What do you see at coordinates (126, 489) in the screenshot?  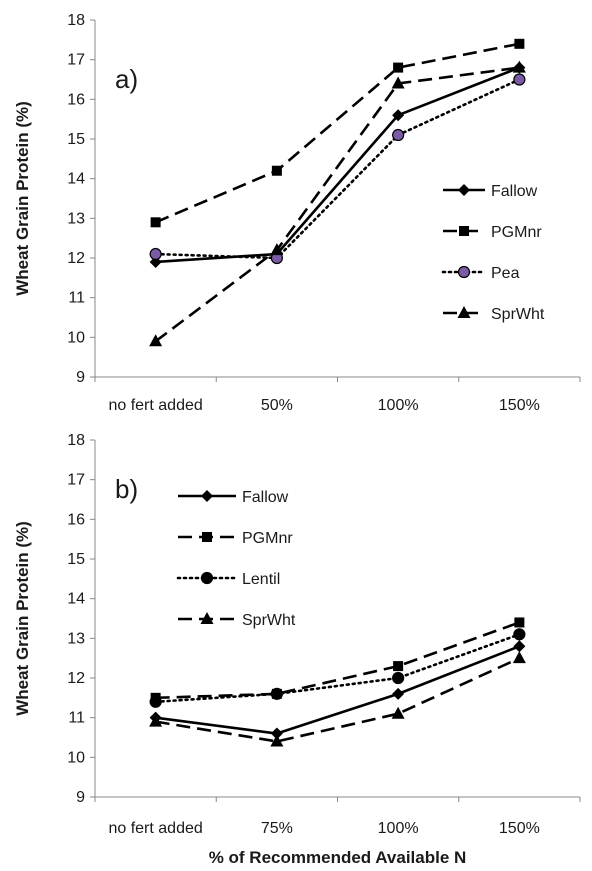 I see `panel-label: b)` at bounding box center [126, 489].